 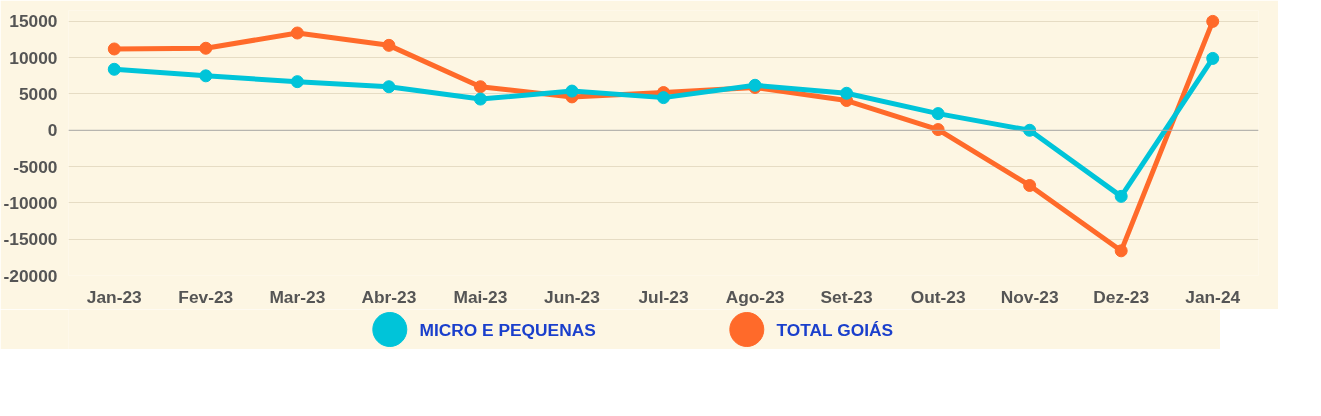 I want to click on x-tick-label: Nov-23, so click(x=1029, y=296).